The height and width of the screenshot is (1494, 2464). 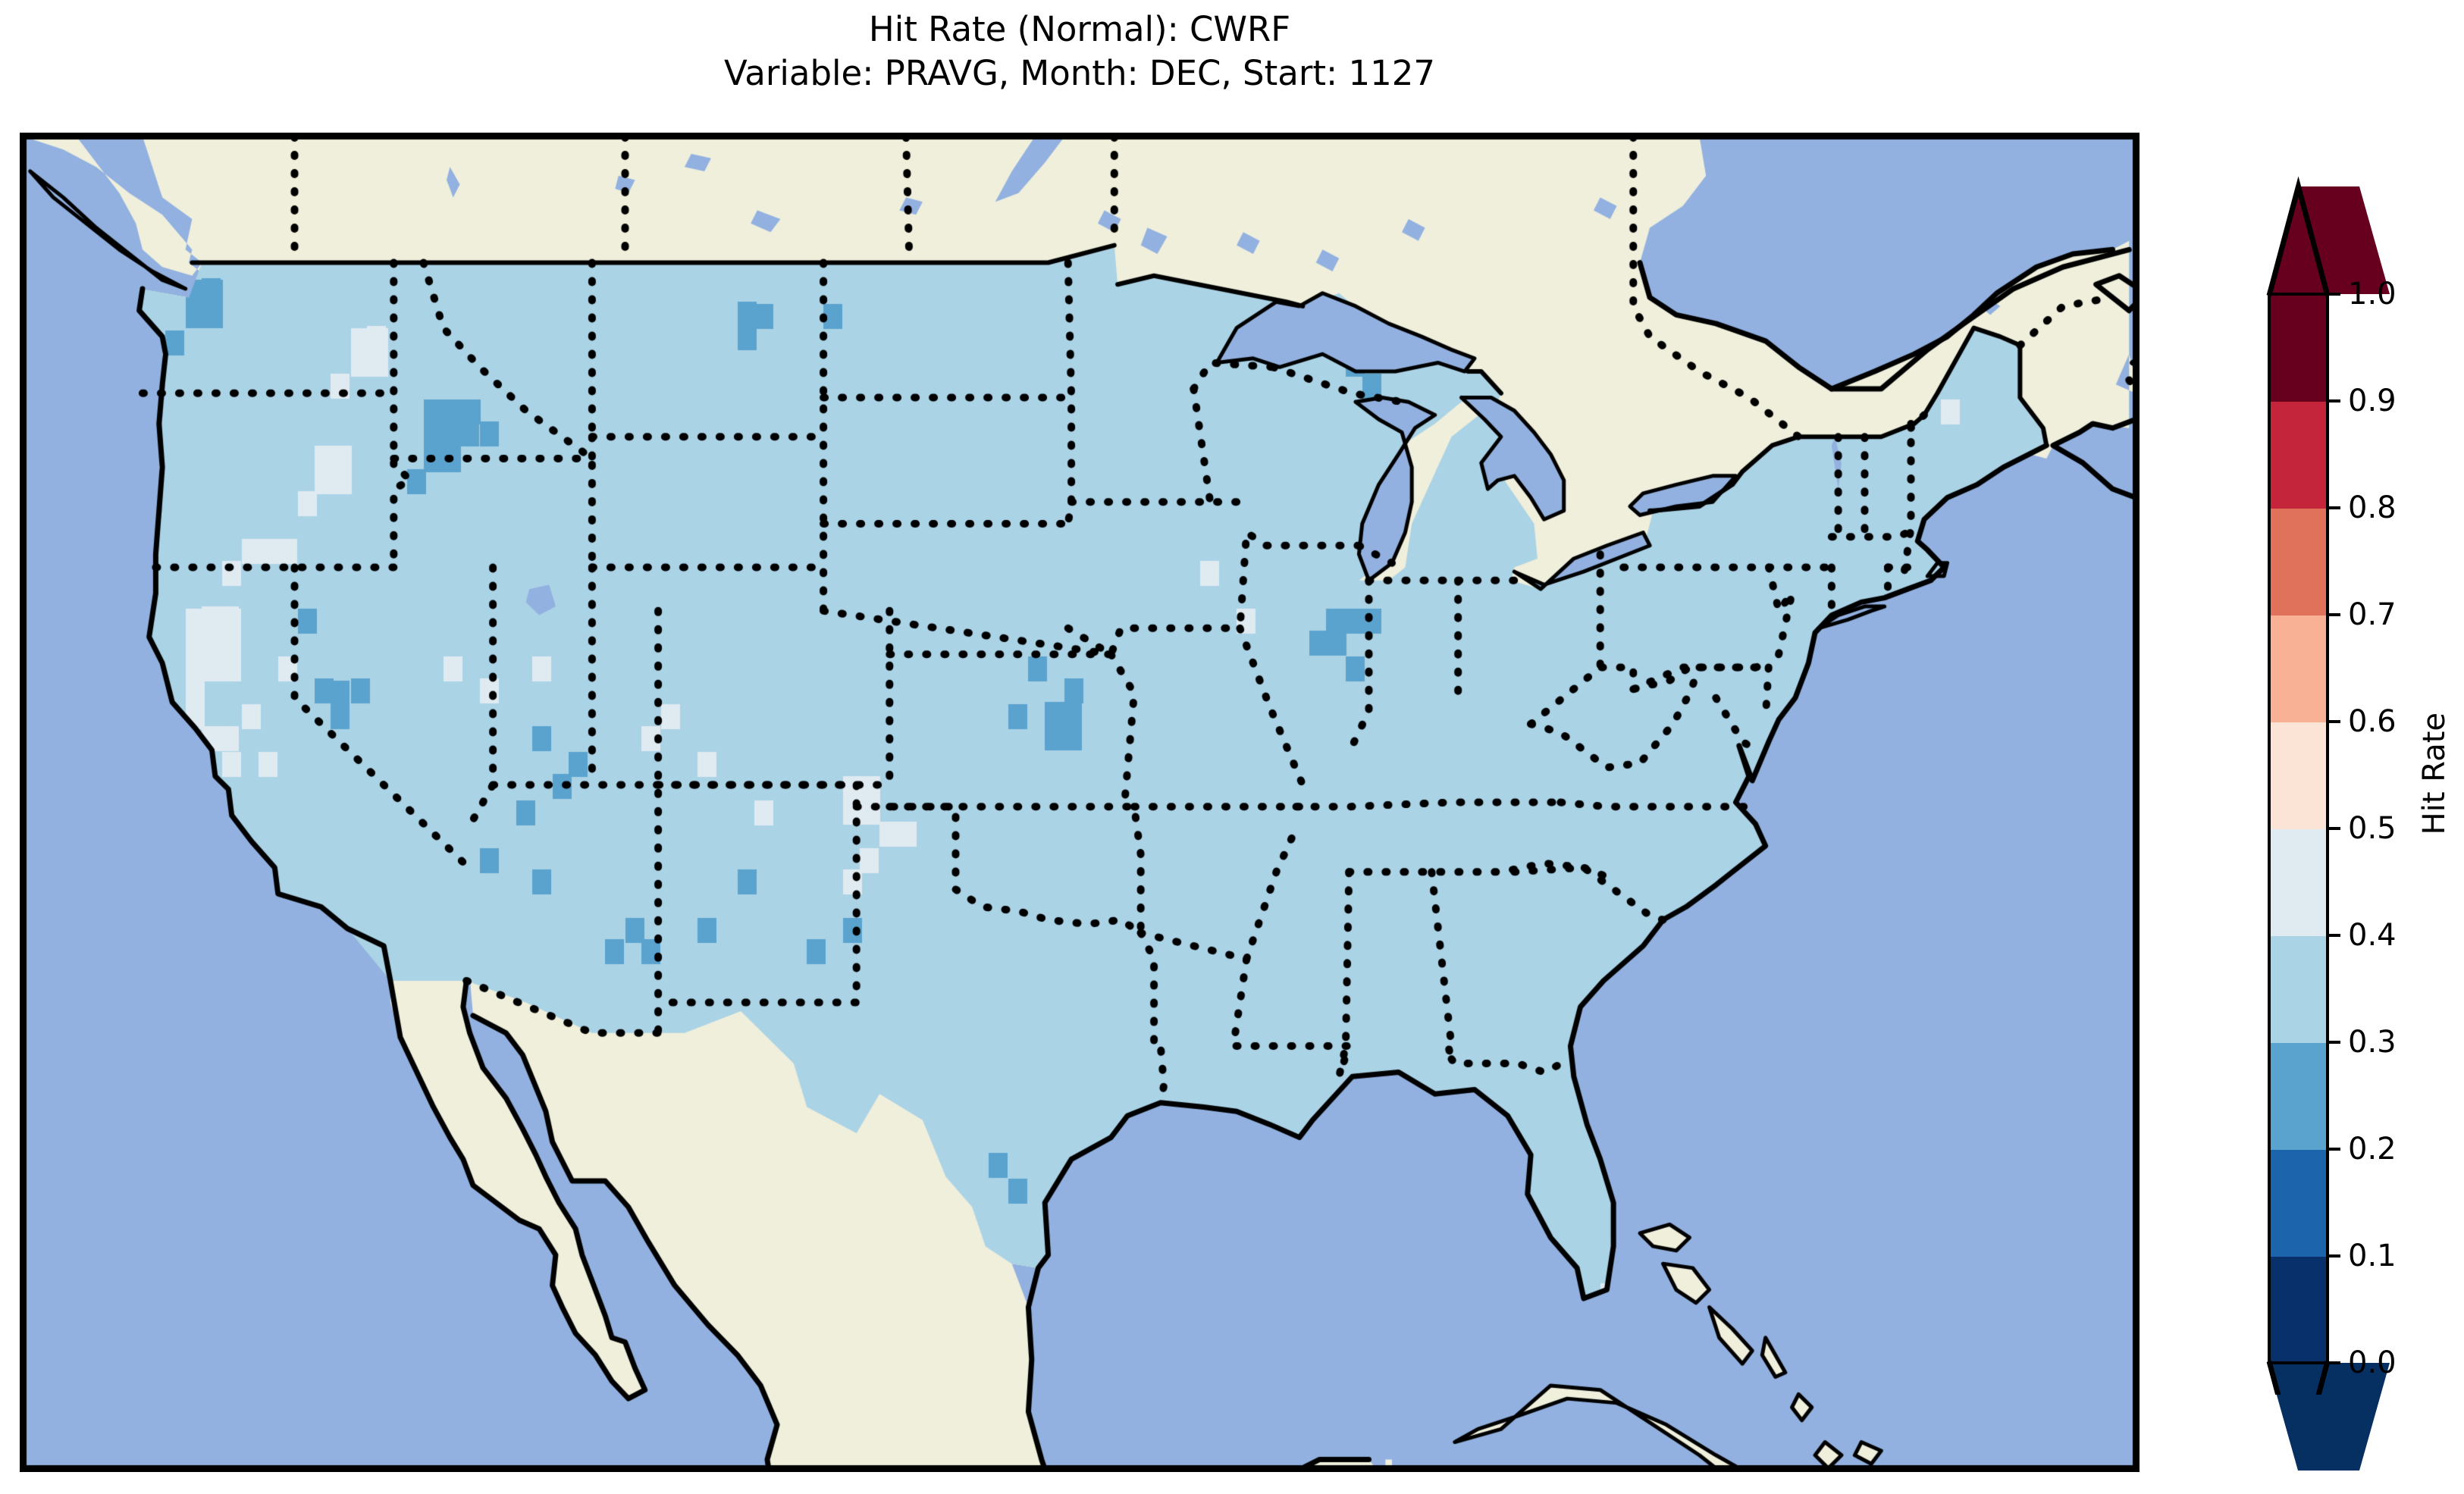 I want to click on title-line-2: Variable: PRAVG, Month: DEC, Start: 1127, so click(x=1079, y=73).